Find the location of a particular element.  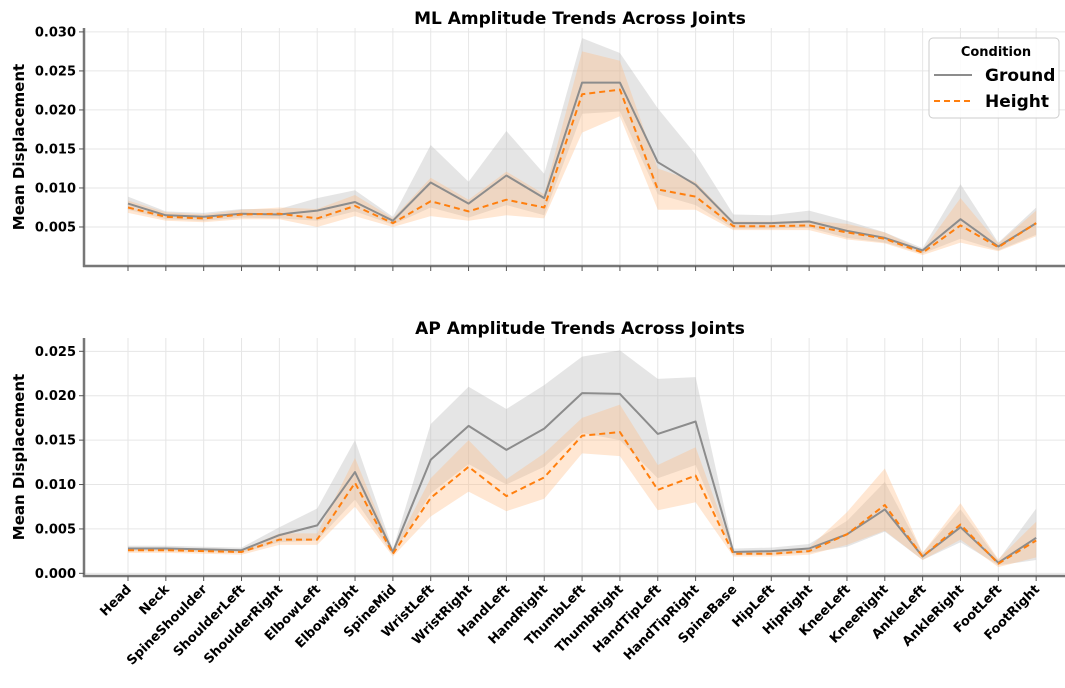

legend: Condition Ground Height is located at coordinates (994, 78).